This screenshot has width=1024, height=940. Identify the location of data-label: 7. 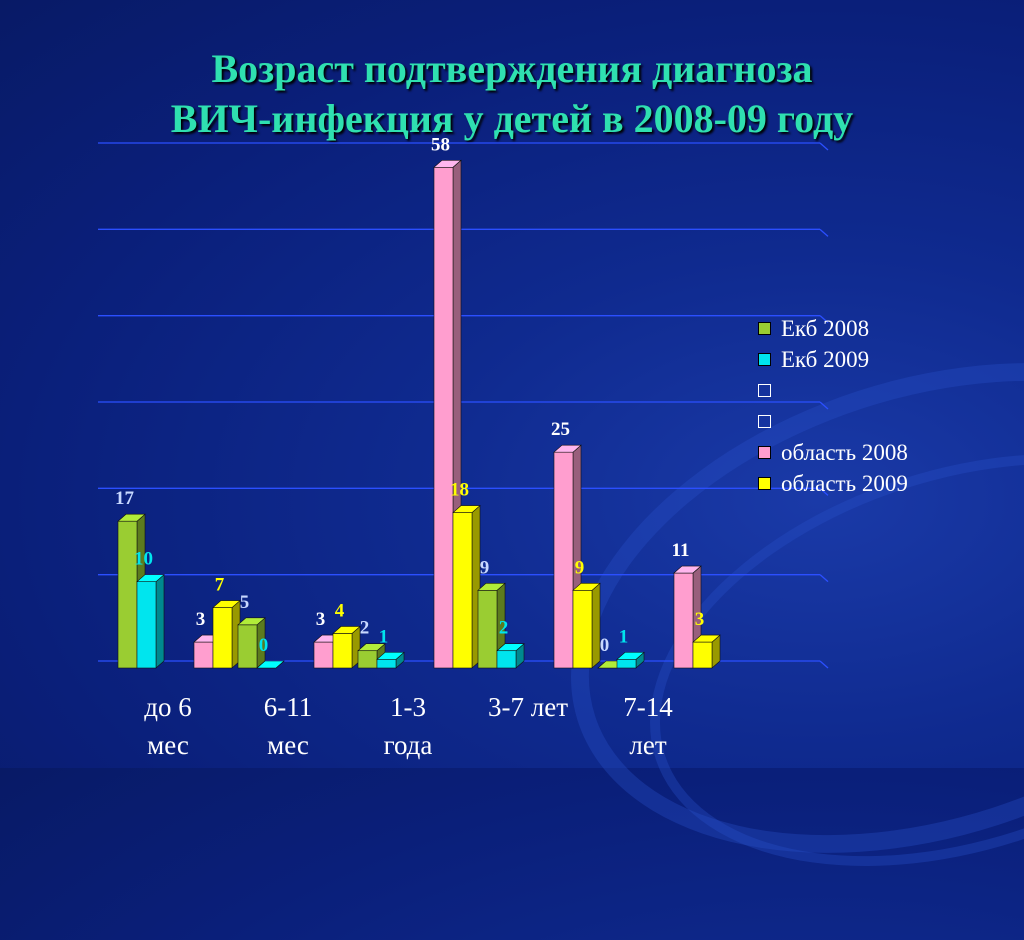
(220, 585).